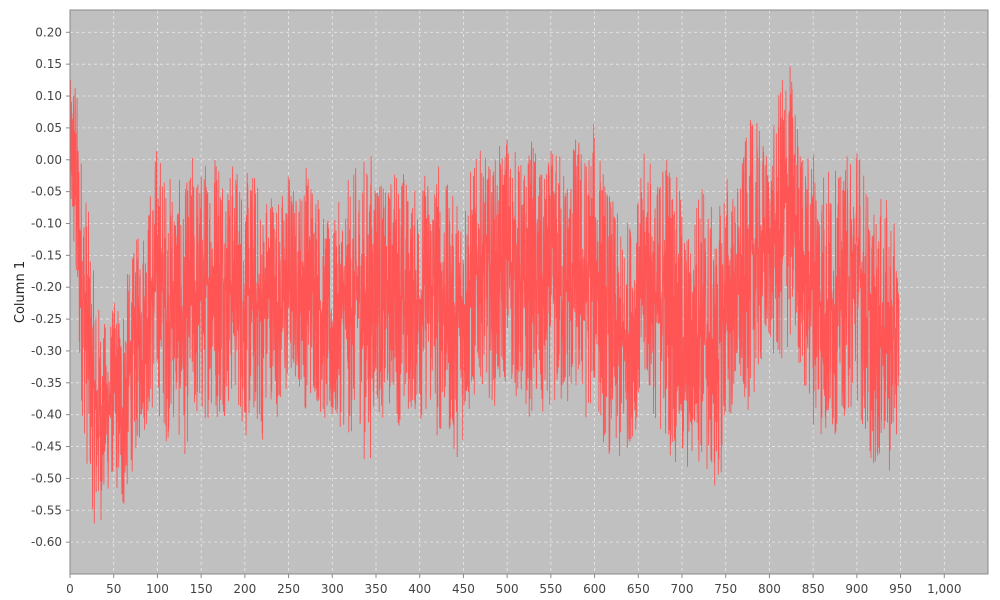 Image resolution: width=1000 pixels, height=600 pixels. I want to click on y-tick-label: -0.45, so click(46, 447).